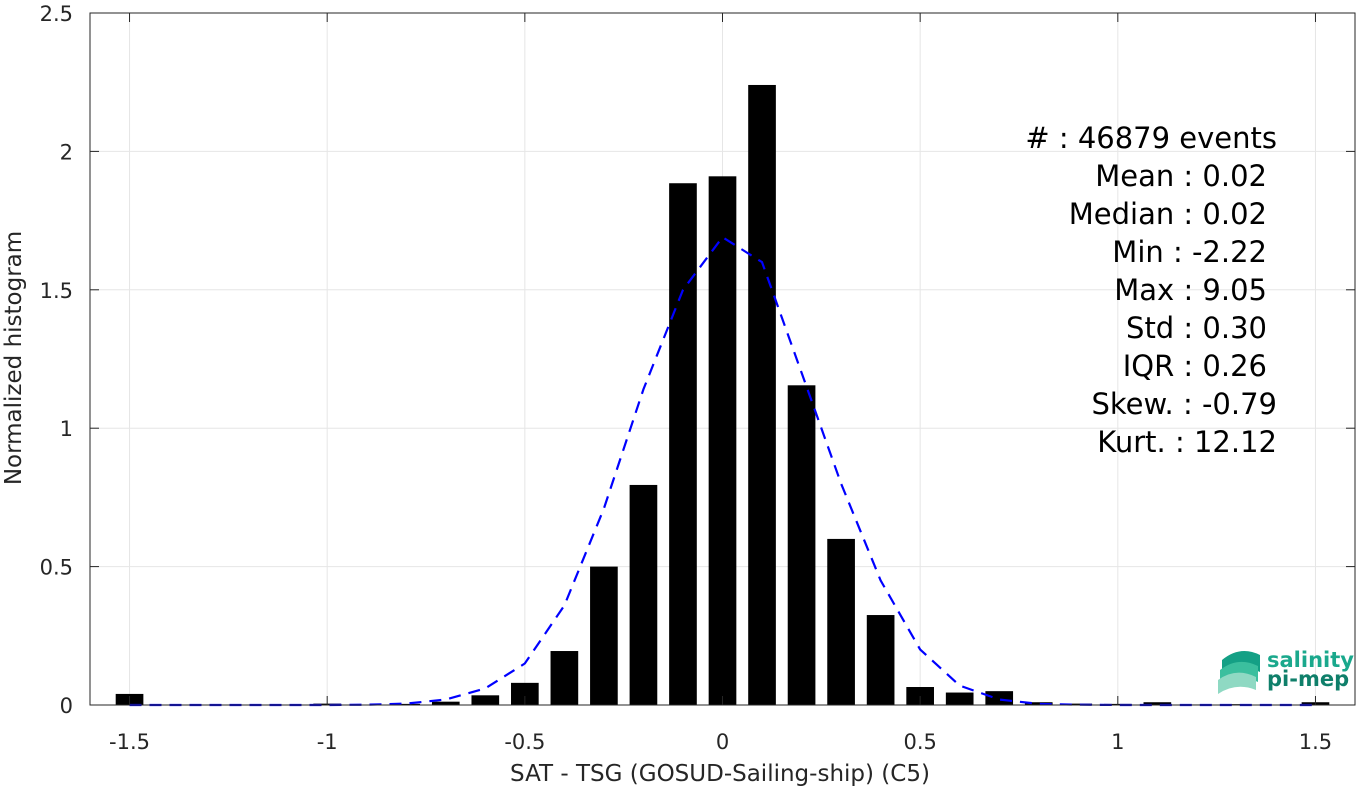 Image resolution: width=1367 pixels, height=787 pixels. What do you see at coordinates (919, 742) in the screenshot?
I see `x-tick-label: 0.5` at bounding box center [919, 742].